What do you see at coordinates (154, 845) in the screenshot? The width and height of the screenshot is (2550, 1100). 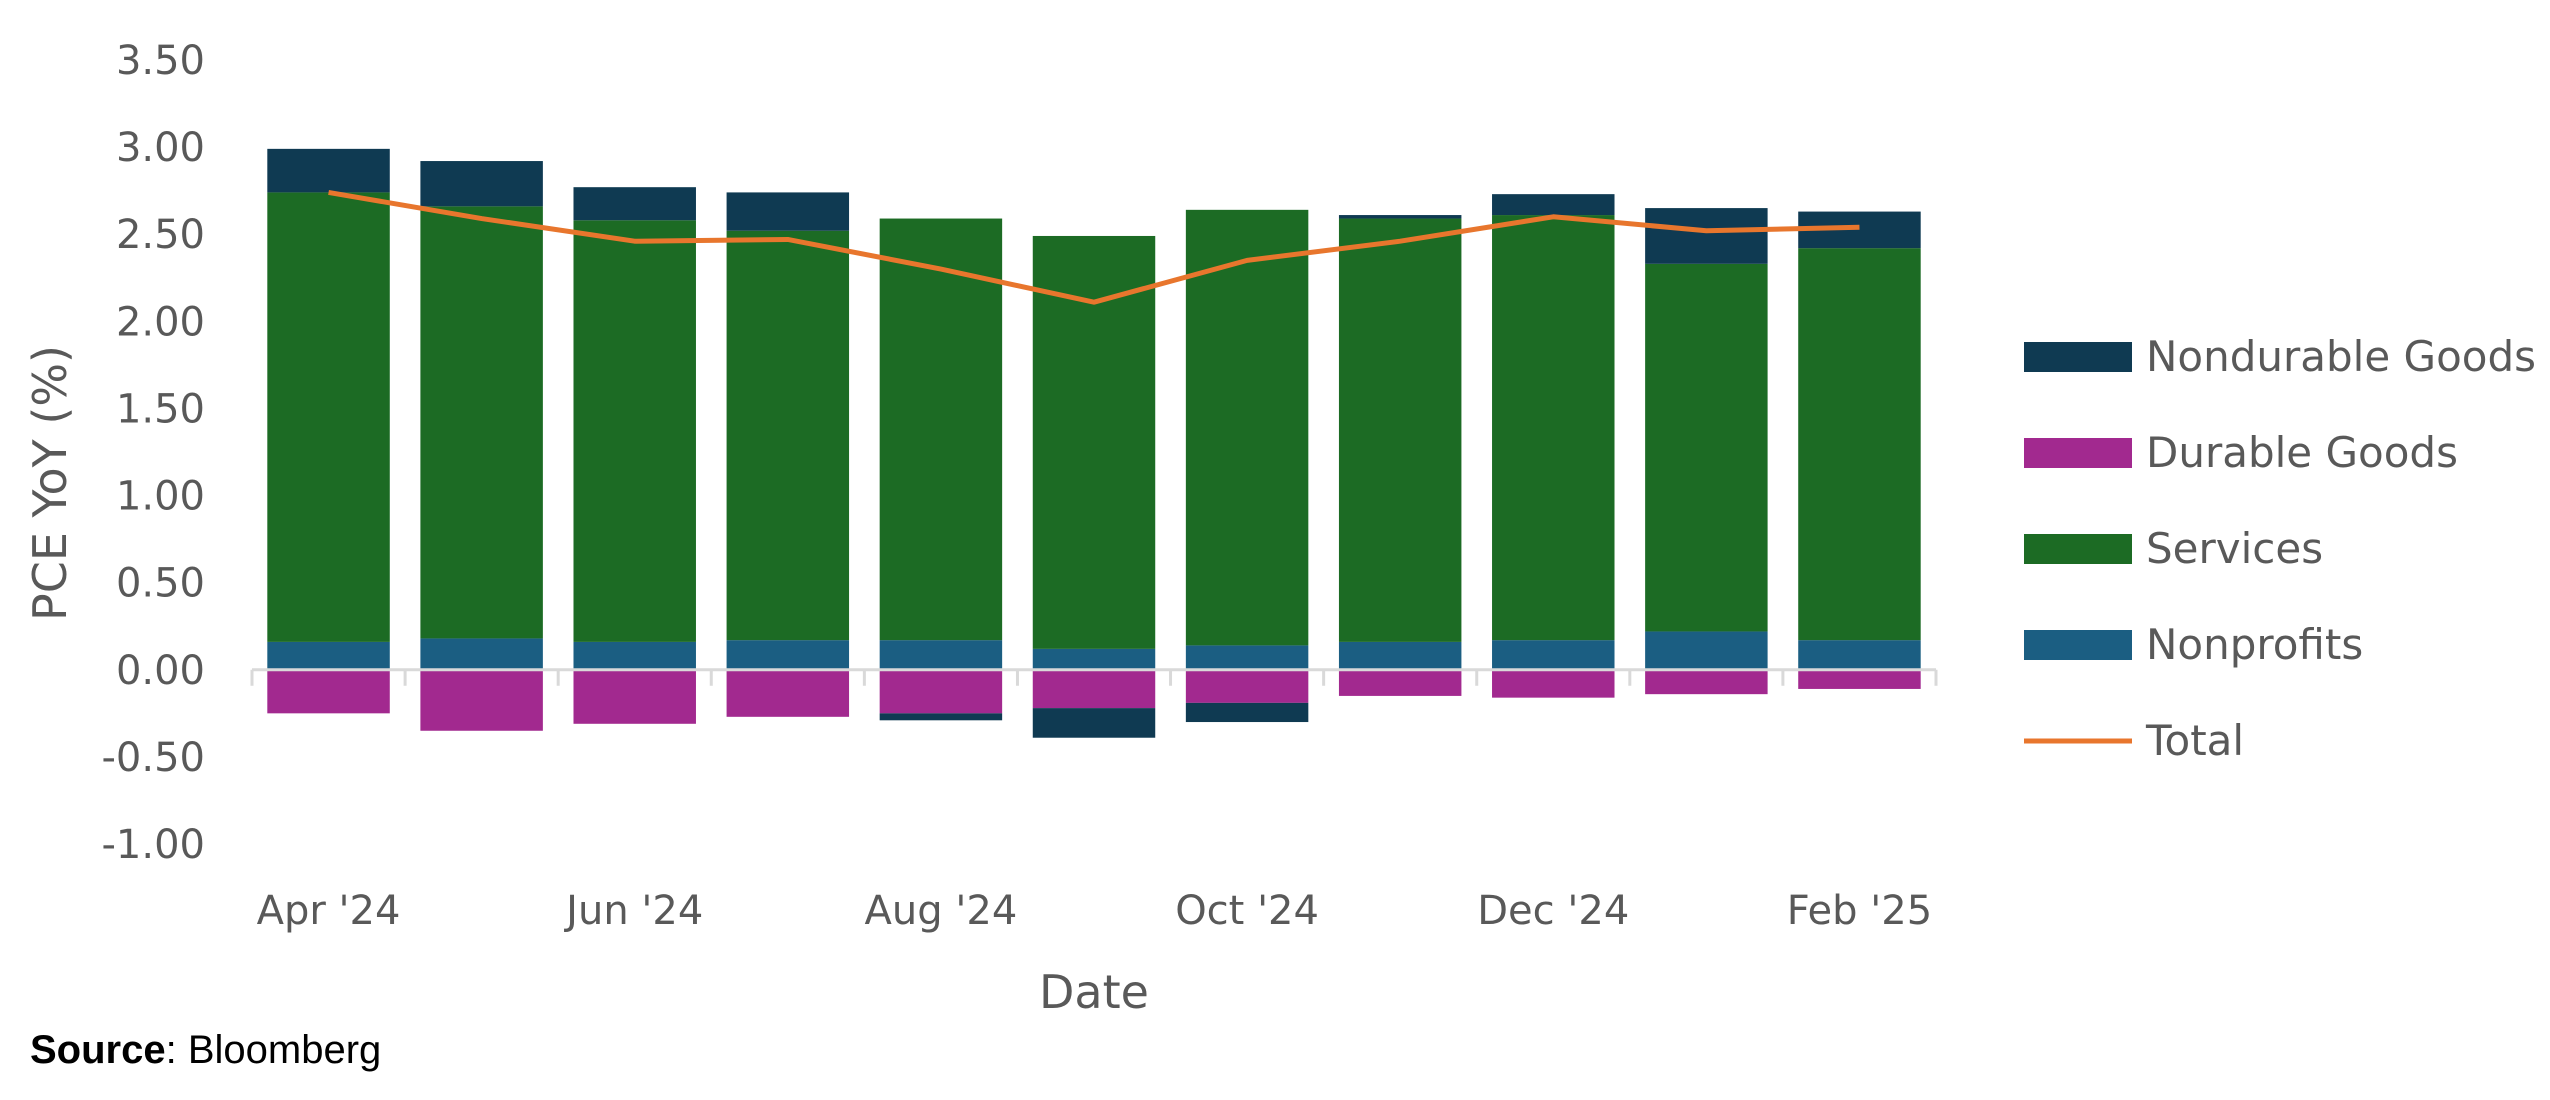 I see `y-tick-label: -1.00` at bounding box center [154, 845].